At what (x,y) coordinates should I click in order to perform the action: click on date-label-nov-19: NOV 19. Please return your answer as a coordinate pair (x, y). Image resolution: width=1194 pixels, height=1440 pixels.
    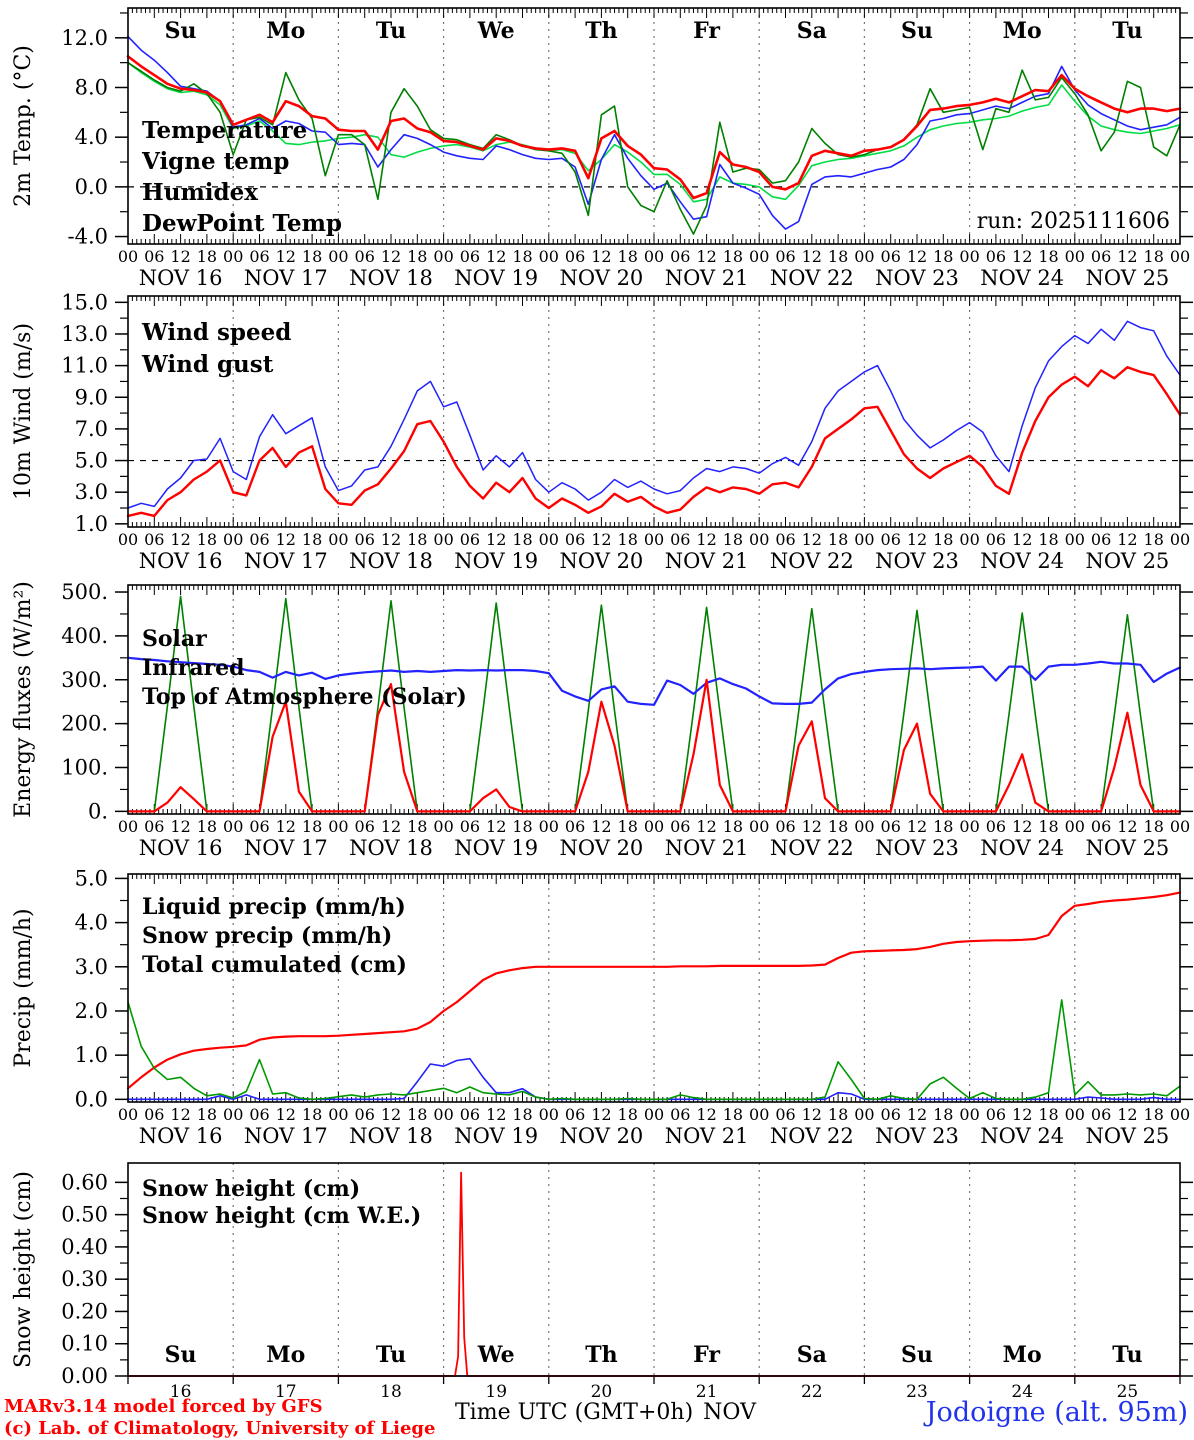
    Looking at the image, I should click on (496, 848).